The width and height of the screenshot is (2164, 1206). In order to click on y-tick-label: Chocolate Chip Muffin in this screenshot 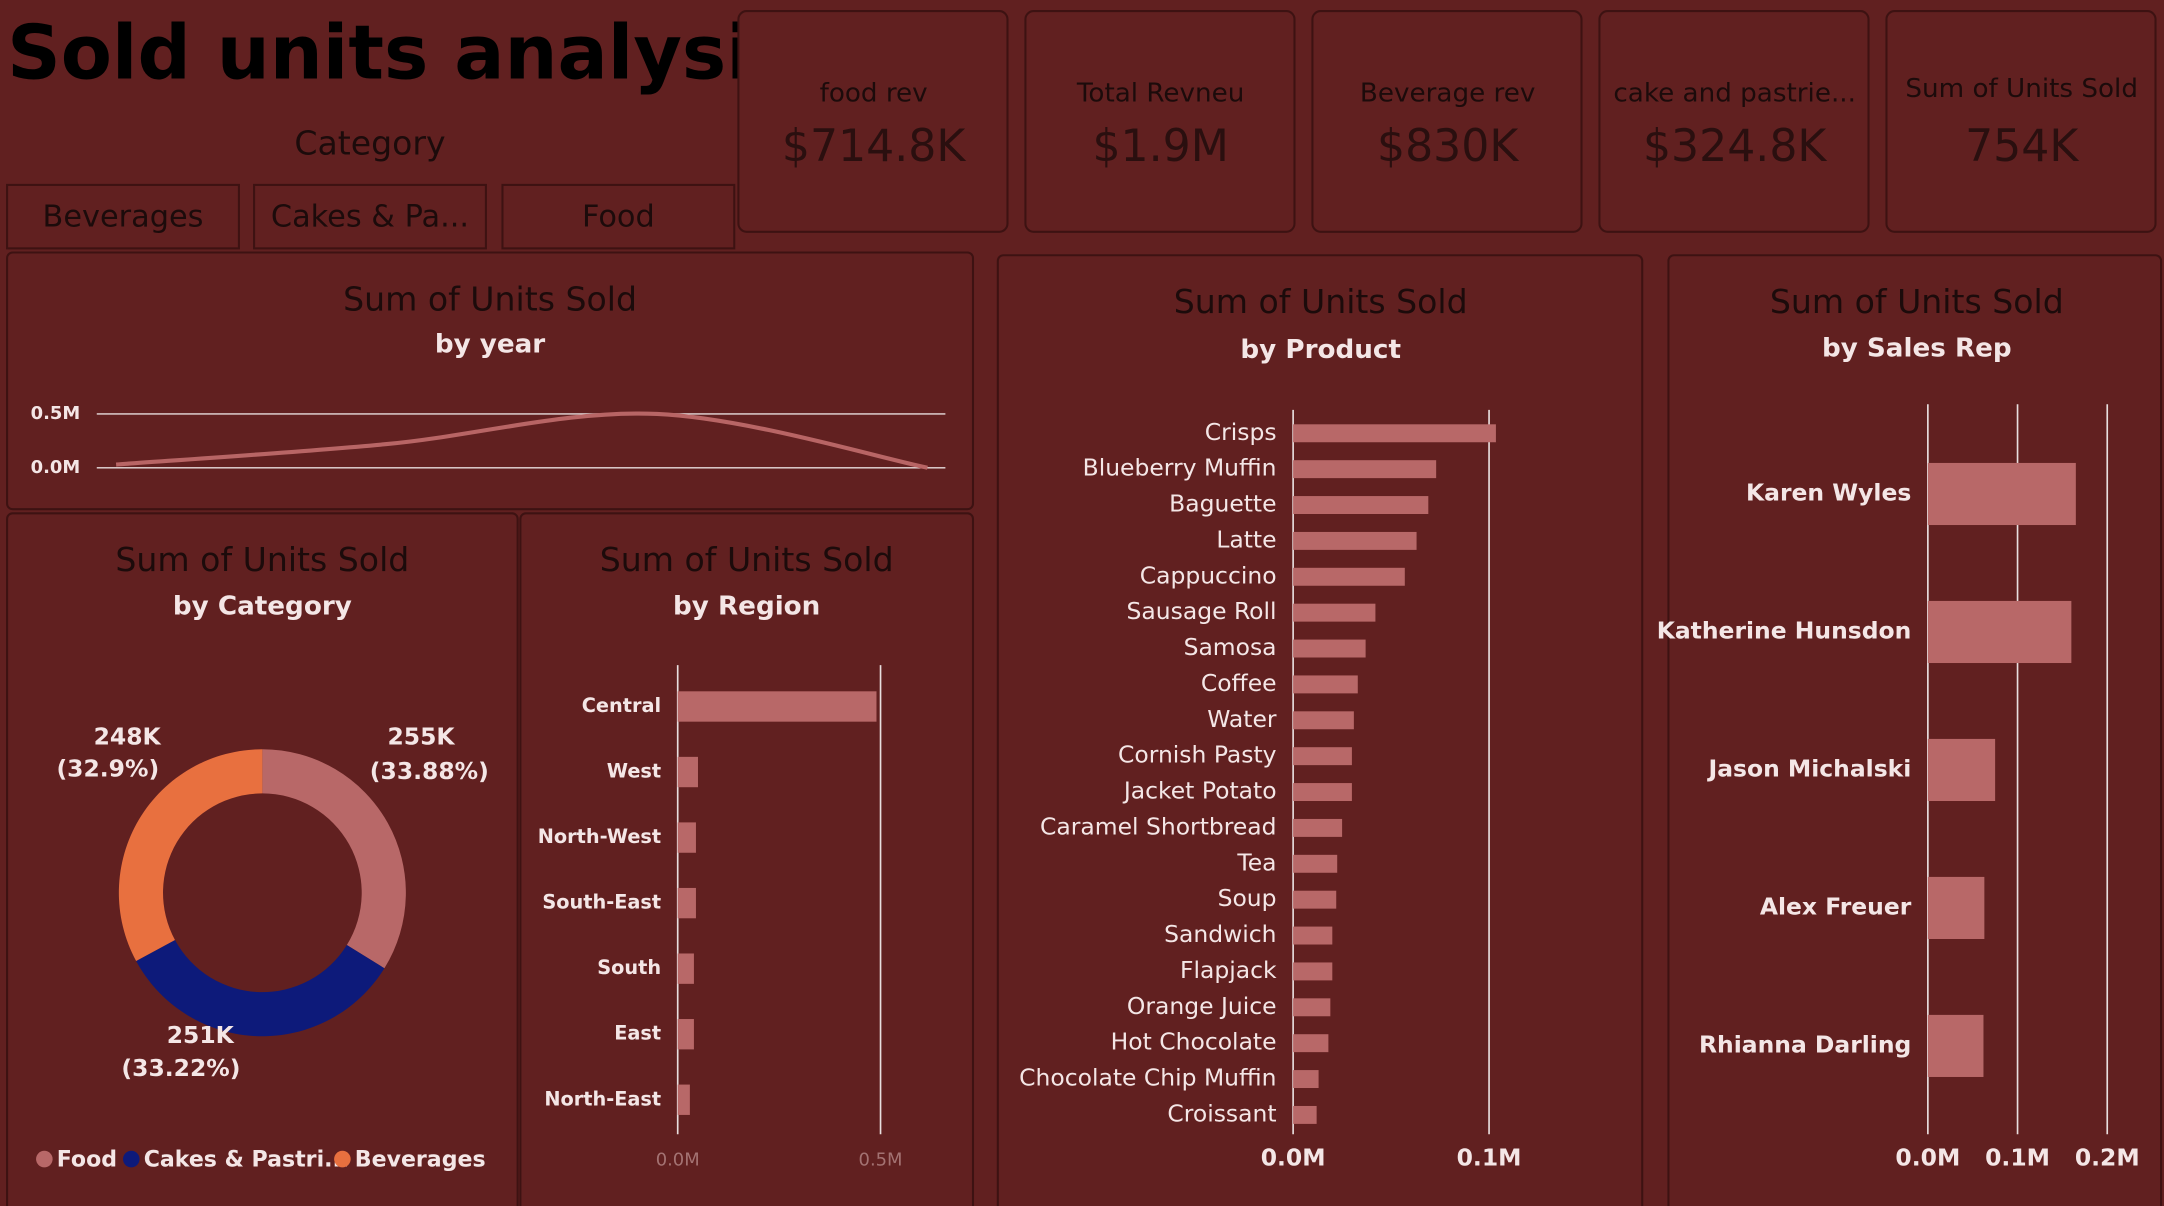, I will do `click(1147, 1078)`.